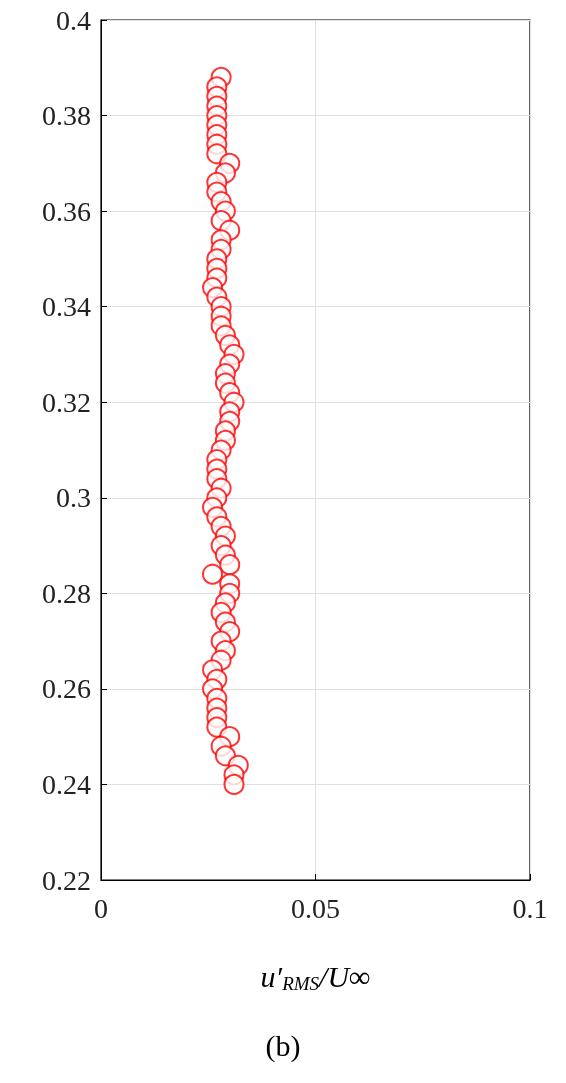  Describe the element at coordinates (73, 498) in the screenshot. I see `y-tick-label: 0.3` at that location.